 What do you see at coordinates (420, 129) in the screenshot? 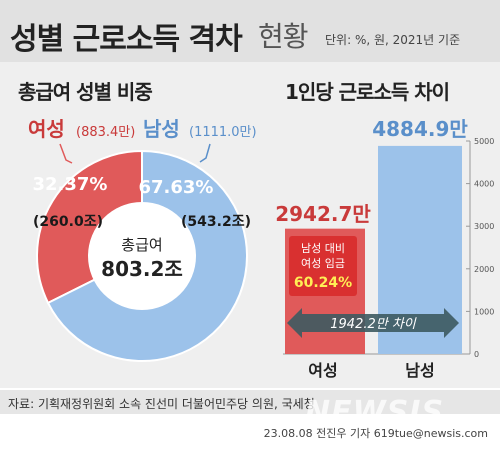
I see `bar-value-male: 4884.9만` at bounding box center [420, 129].